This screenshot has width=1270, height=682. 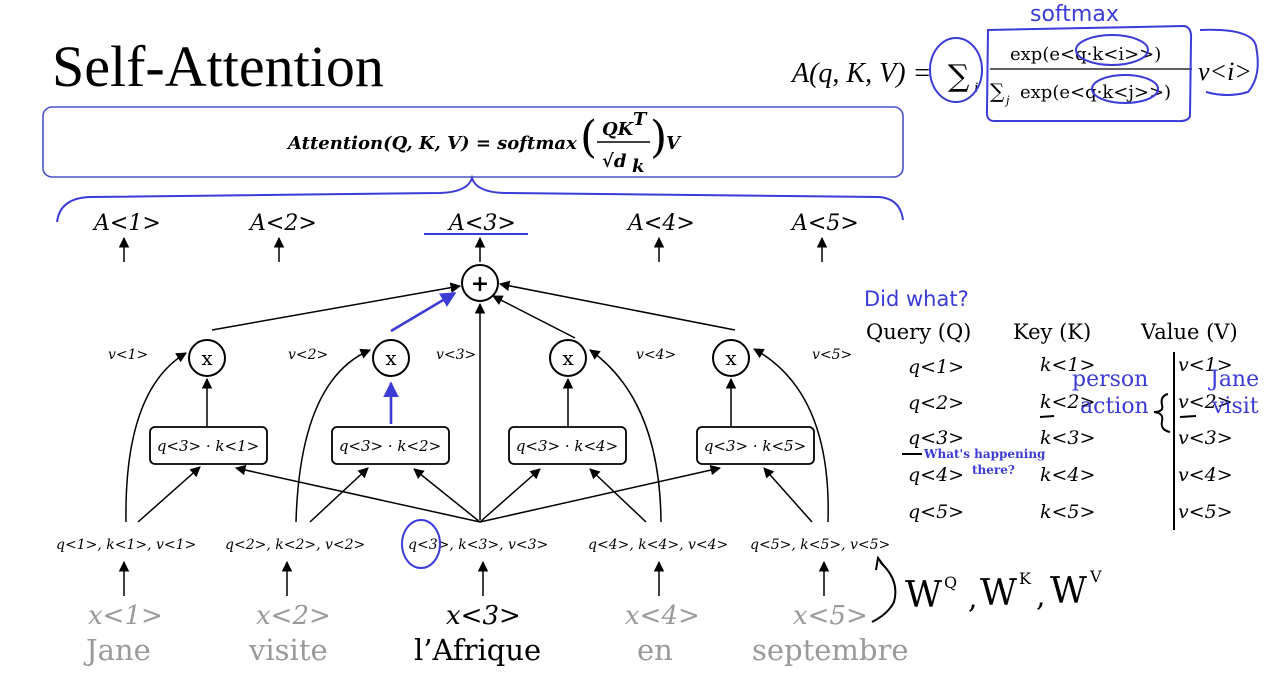 What do you see at coordinates (1067, 365) in the screenshot?
I see `table-k1: k<1>` at bounding box center [1067, 365].